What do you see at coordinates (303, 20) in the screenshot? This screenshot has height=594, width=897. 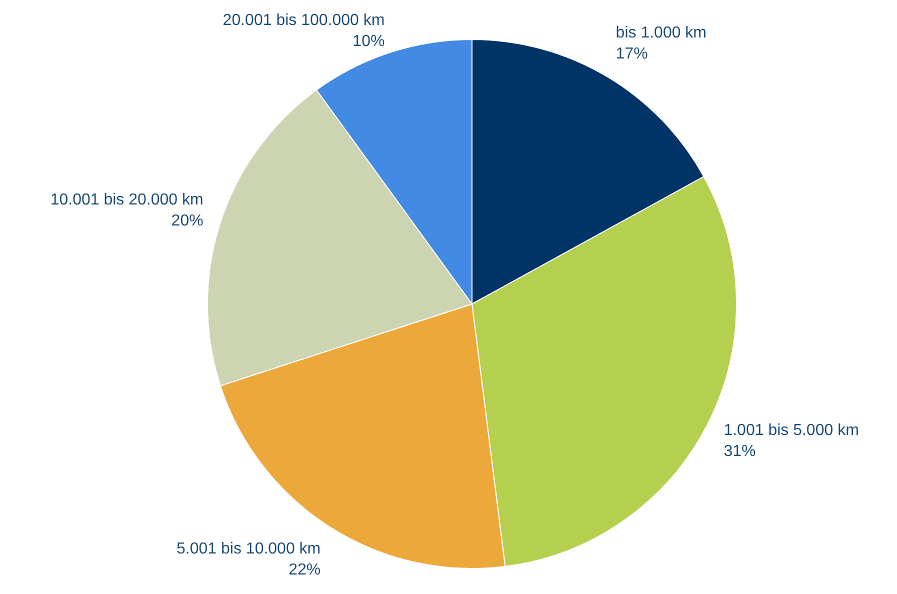 I see `slice-label: 20.001 bis 100.000 km` at bounding box center [303, 20].